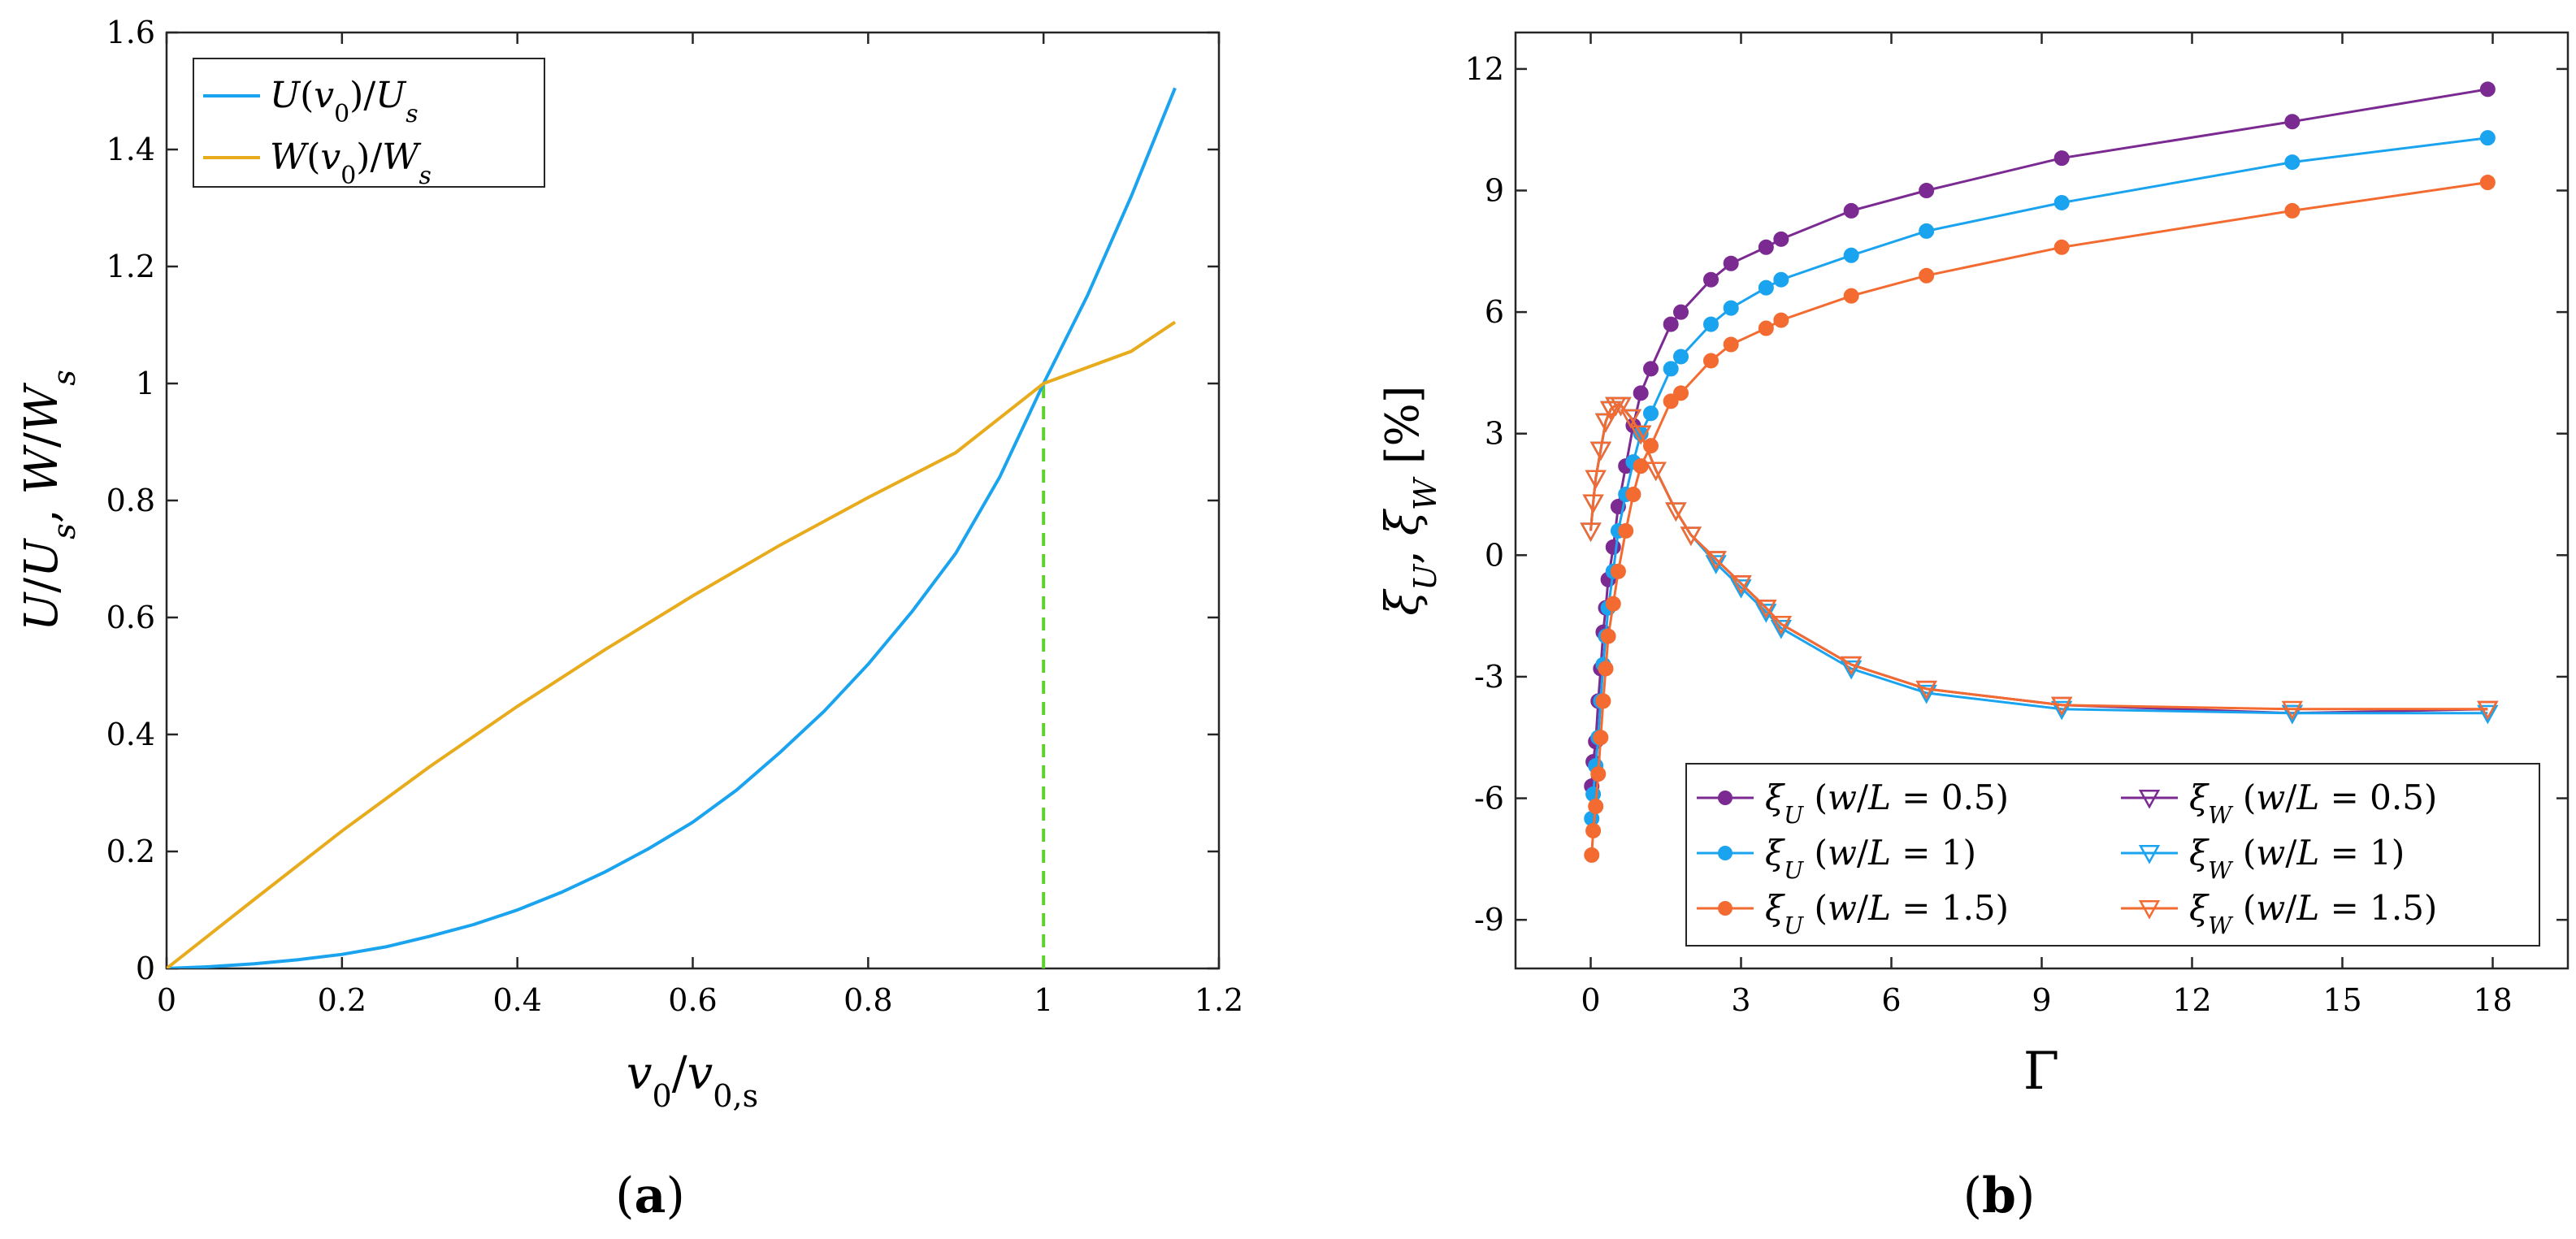 Image resolution: width=2576 pixels, height=1239 pixels. Describe the element at coordinates (2191, 1000) in the screenshot. I see `x-tick-label: 12` at that location.